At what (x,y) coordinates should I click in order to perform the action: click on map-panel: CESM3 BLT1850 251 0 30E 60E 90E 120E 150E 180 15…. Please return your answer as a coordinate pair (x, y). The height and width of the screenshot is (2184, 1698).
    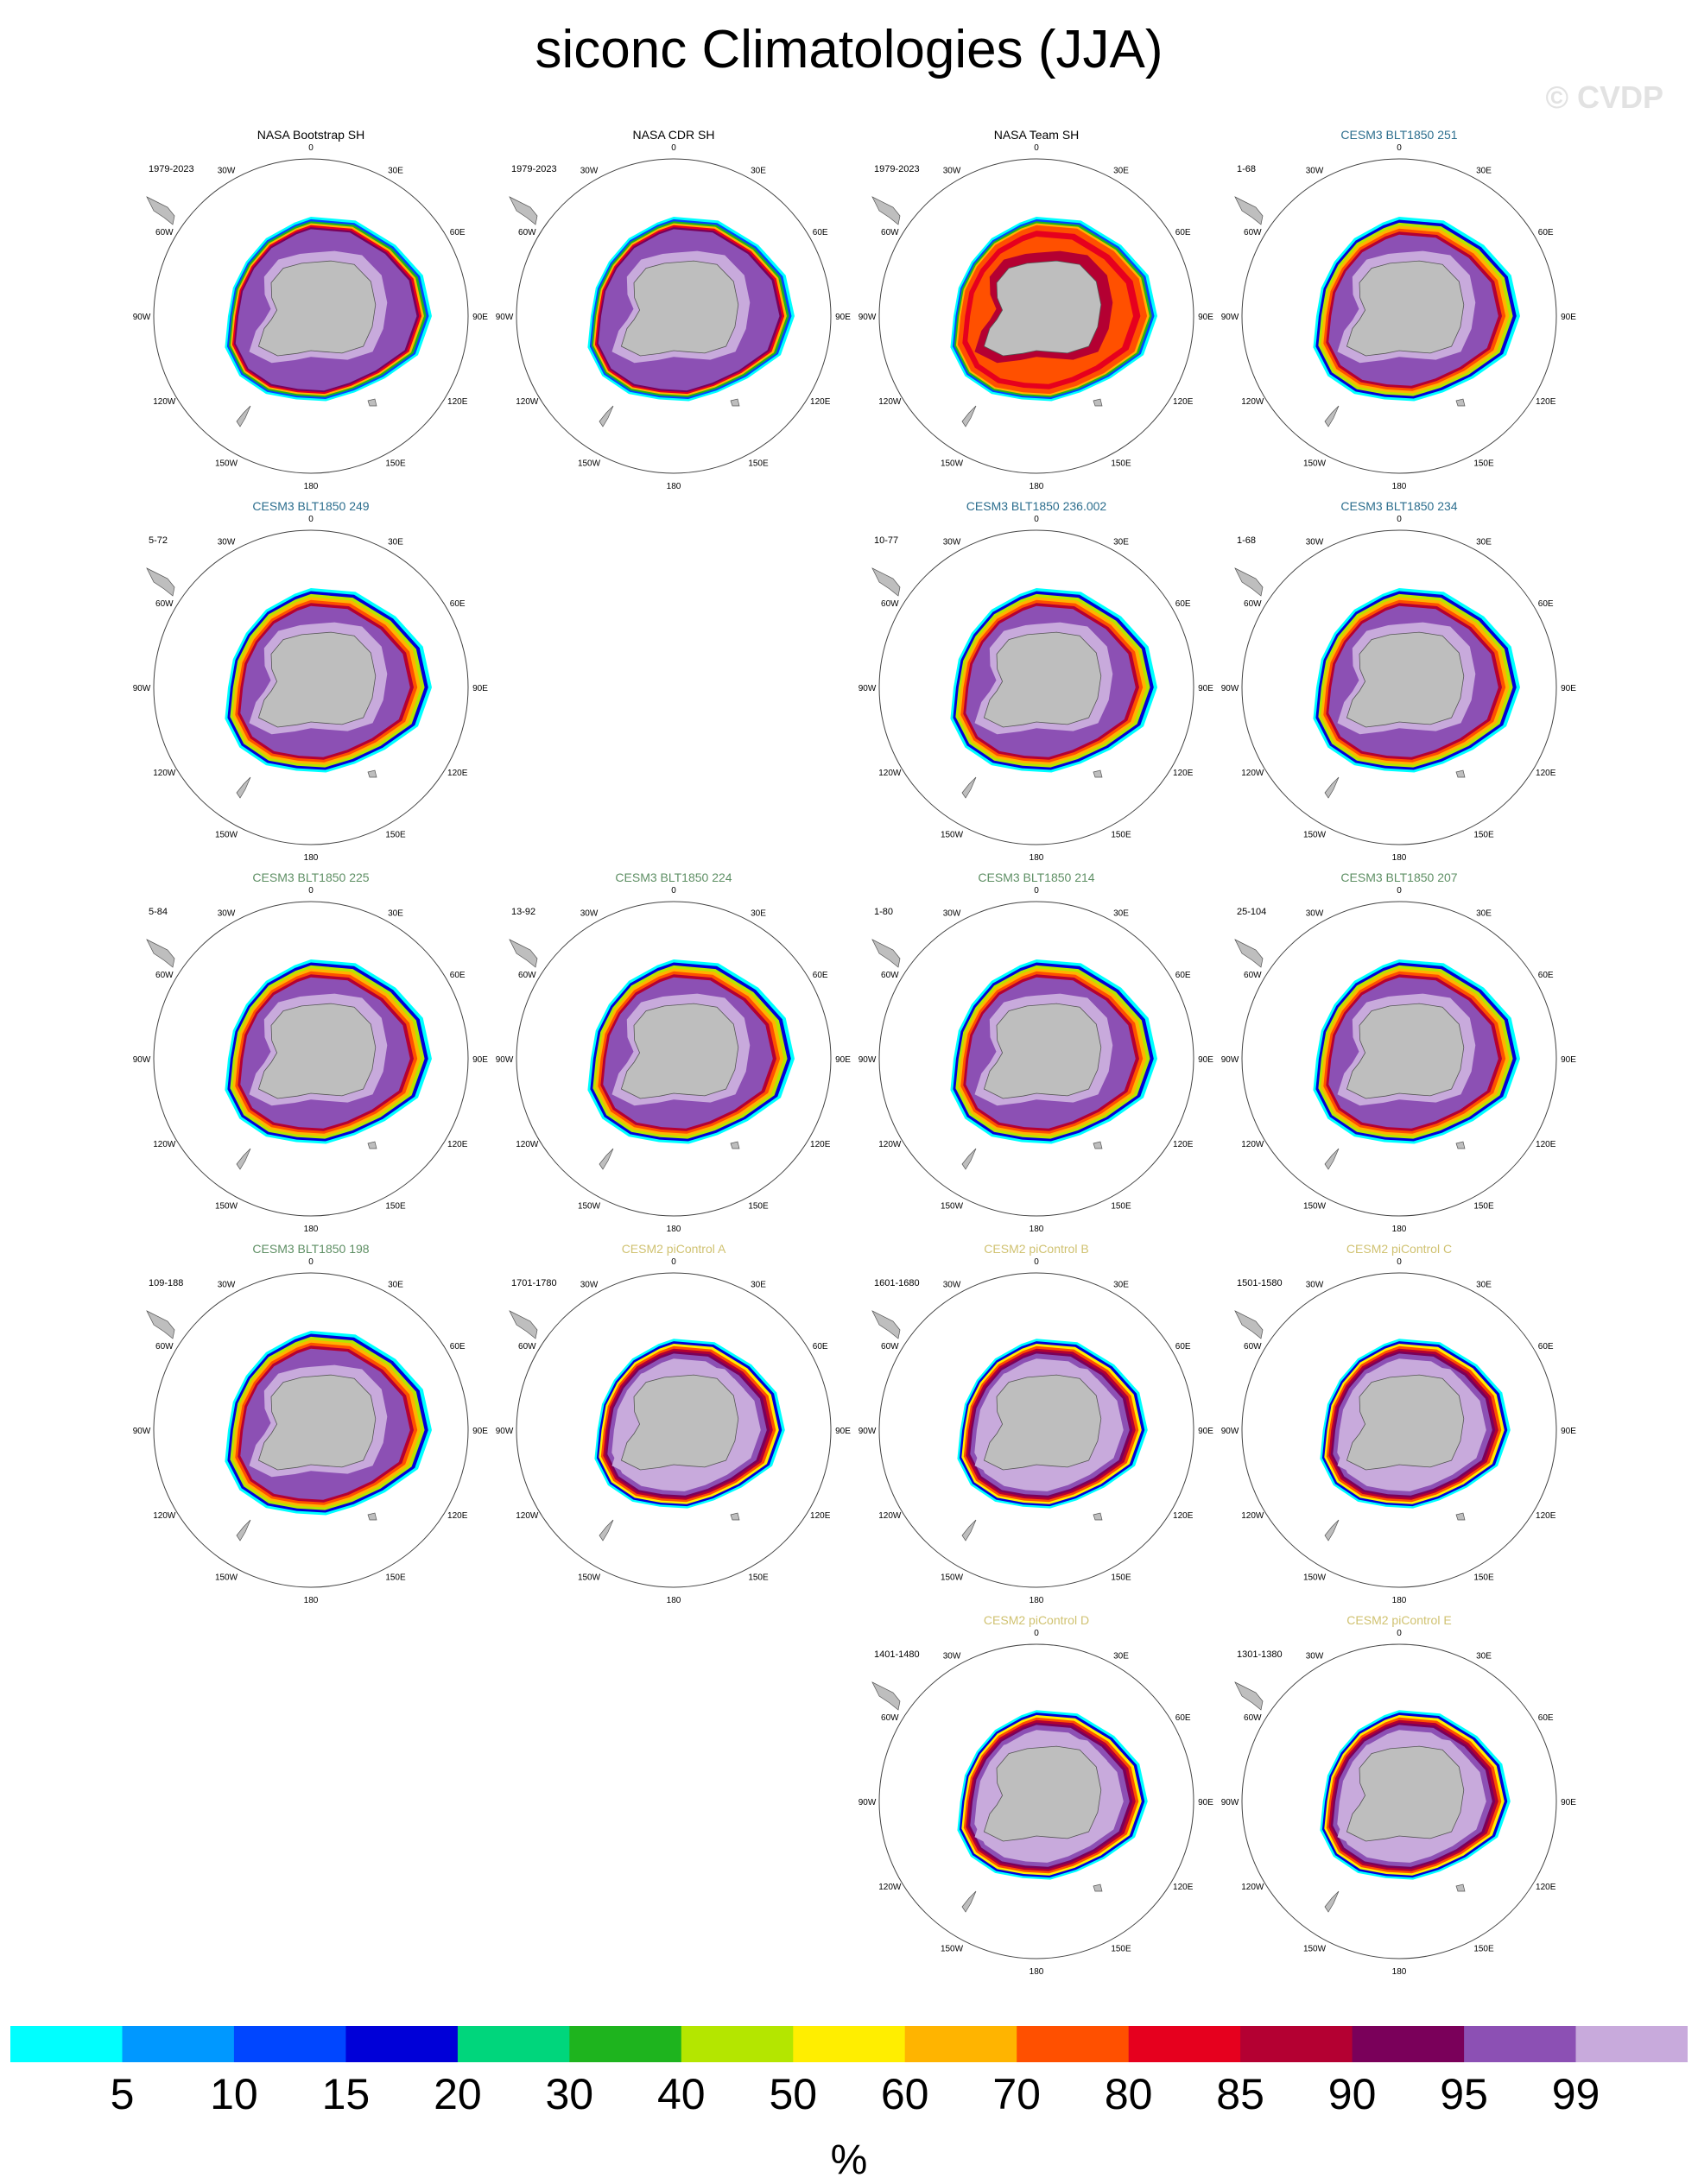
    Looking at the image, I should click on (1399, 310).